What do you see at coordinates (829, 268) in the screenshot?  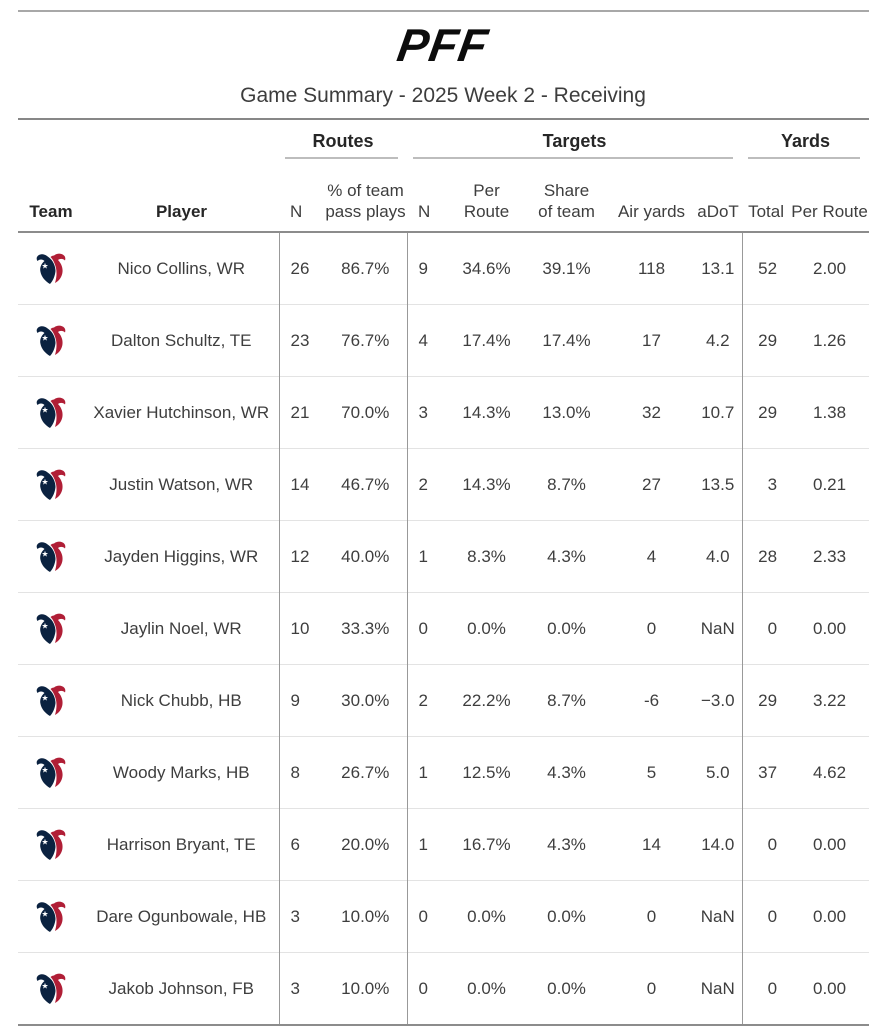 I see `cell-yards-per-route: 2.00` at bounding box center [829, 268].